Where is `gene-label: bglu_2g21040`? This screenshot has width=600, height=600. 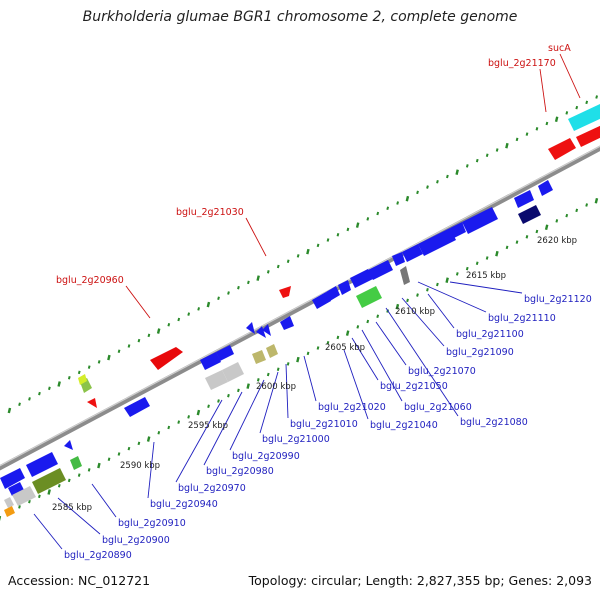 gene-label: bglu_2g21040 is located at coordinates (404, 425).